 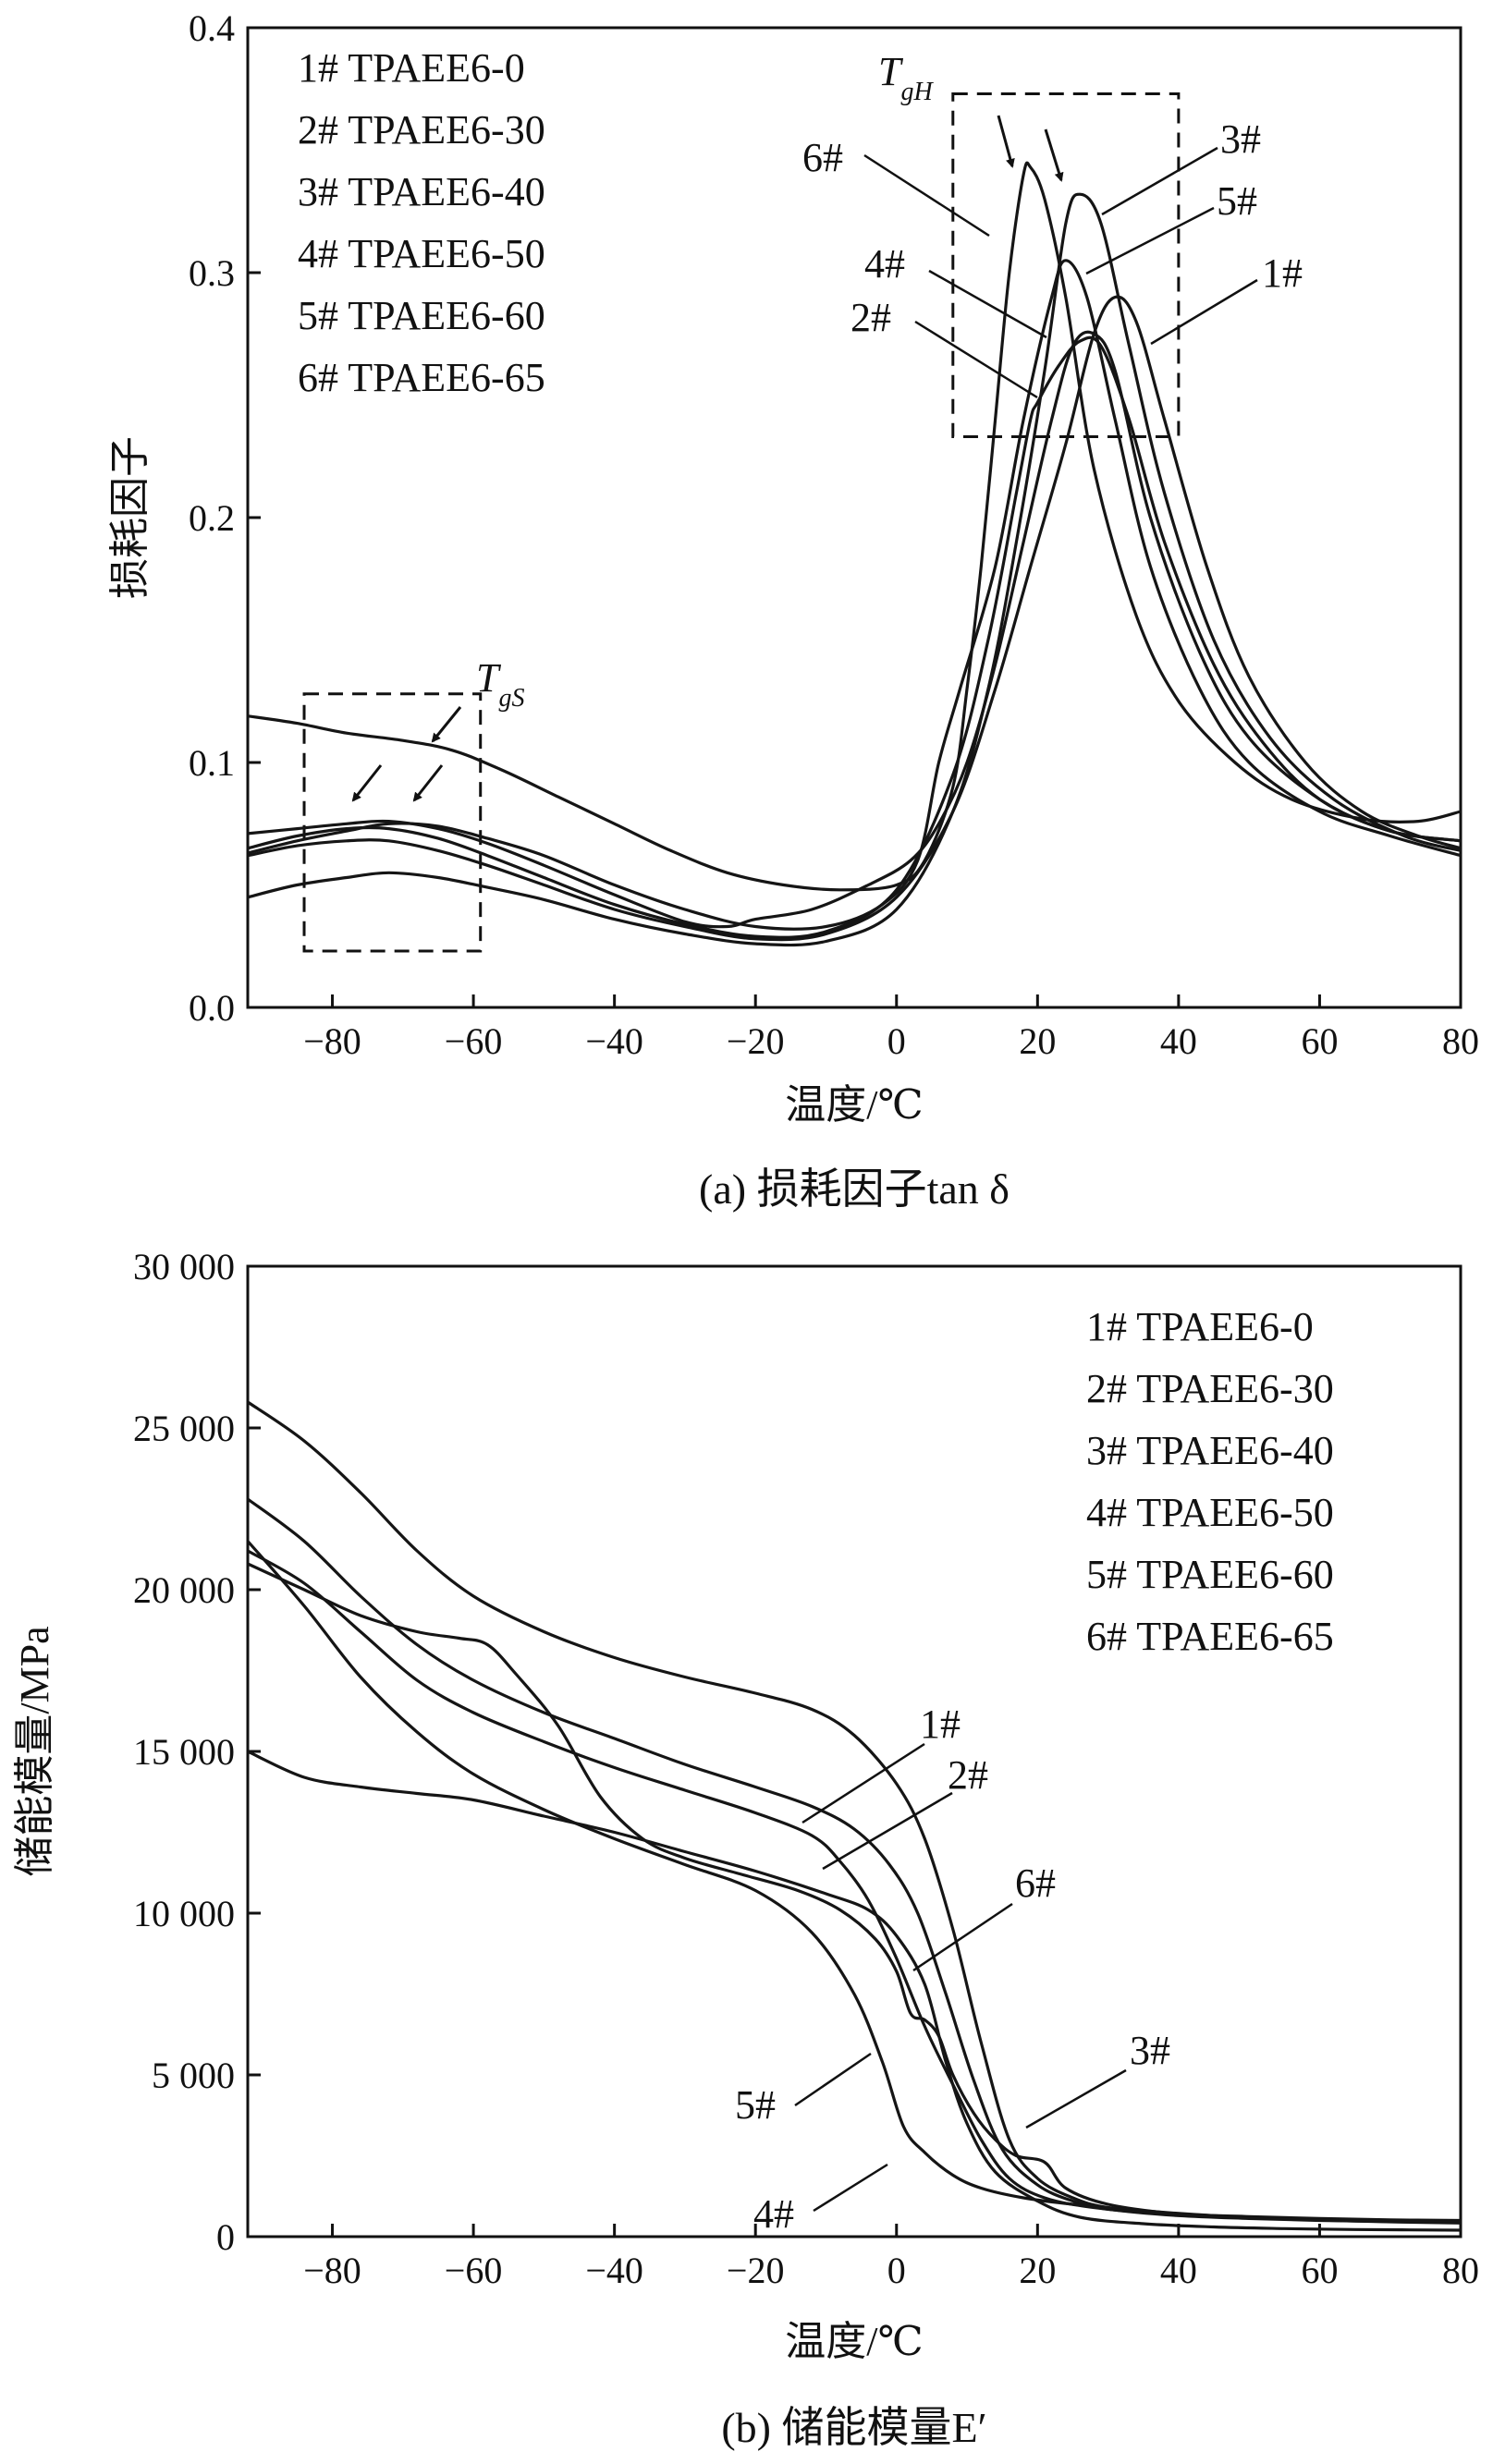 I want to click on tgh-arrow-right, so click(x=1054, y=155).